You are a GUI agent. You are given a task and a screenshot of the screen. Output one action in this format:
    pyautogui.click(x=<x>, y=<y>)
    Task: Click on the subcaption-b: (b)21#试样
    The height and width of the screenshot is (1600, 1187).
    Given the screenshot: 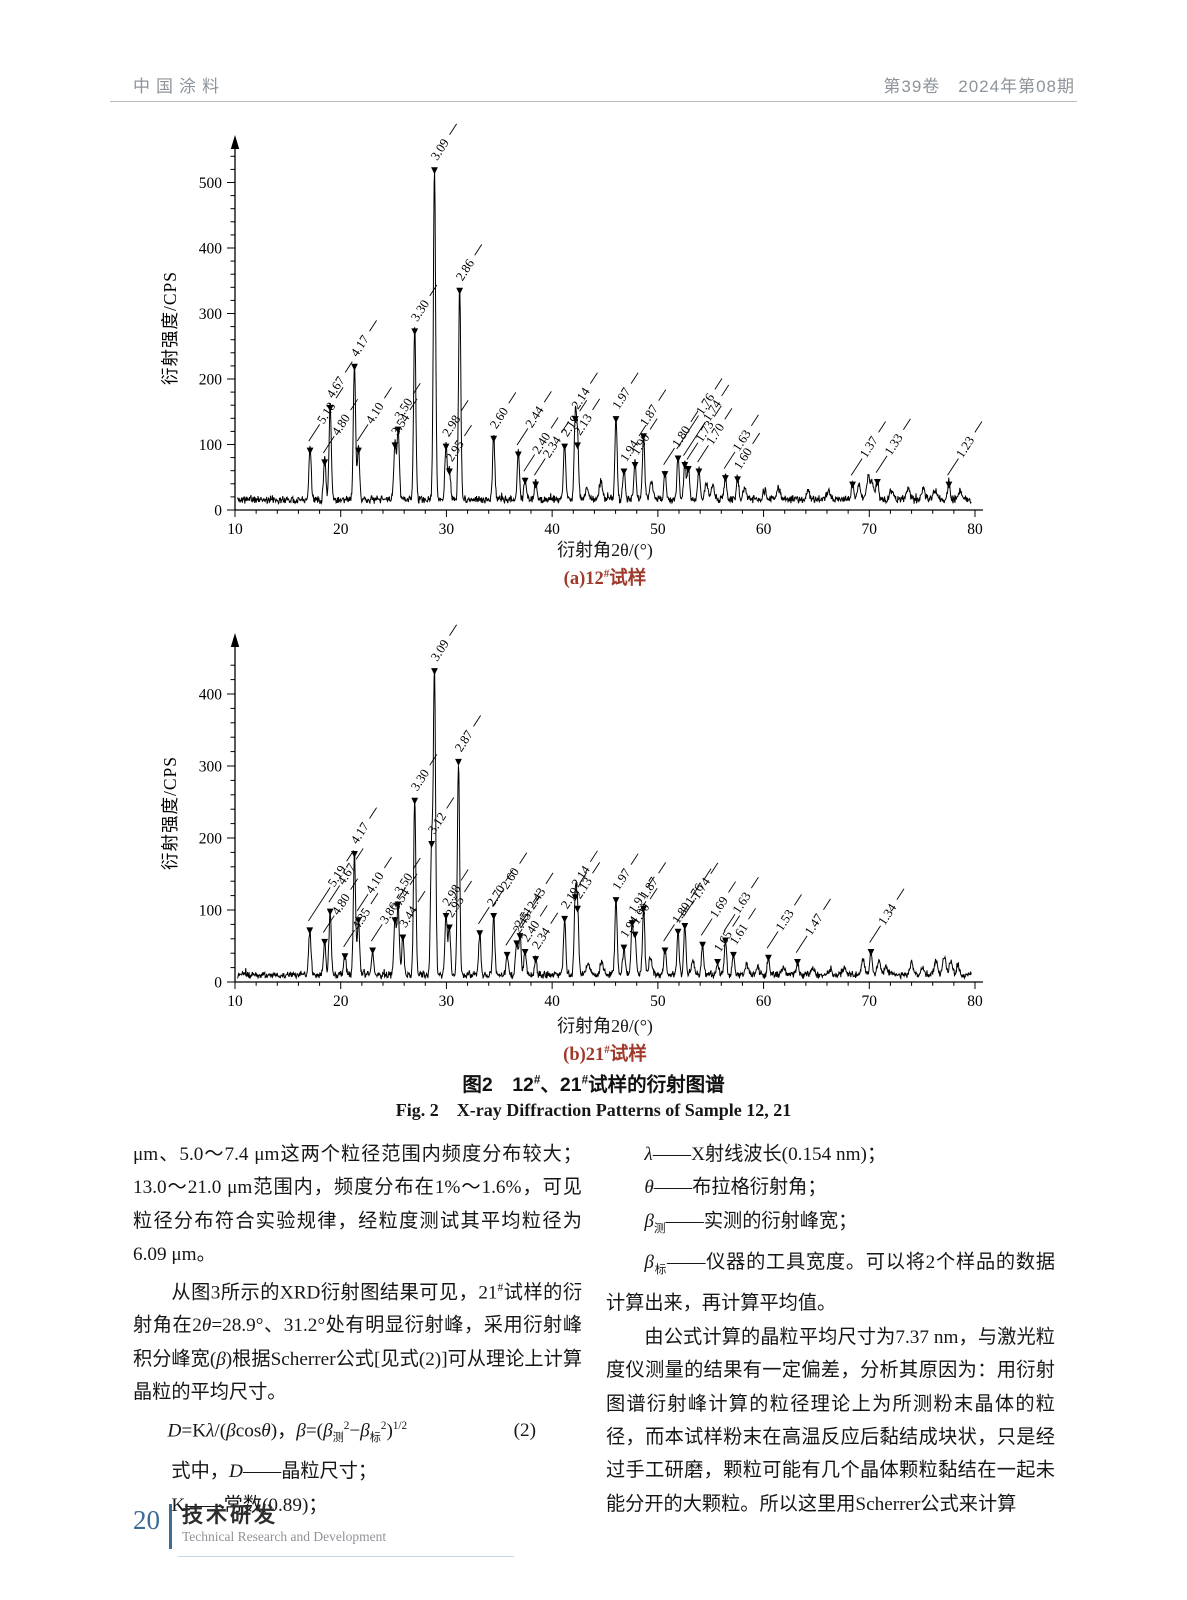 What is the action you would take?
    pyautogui.click(x=605, y=1054)
    